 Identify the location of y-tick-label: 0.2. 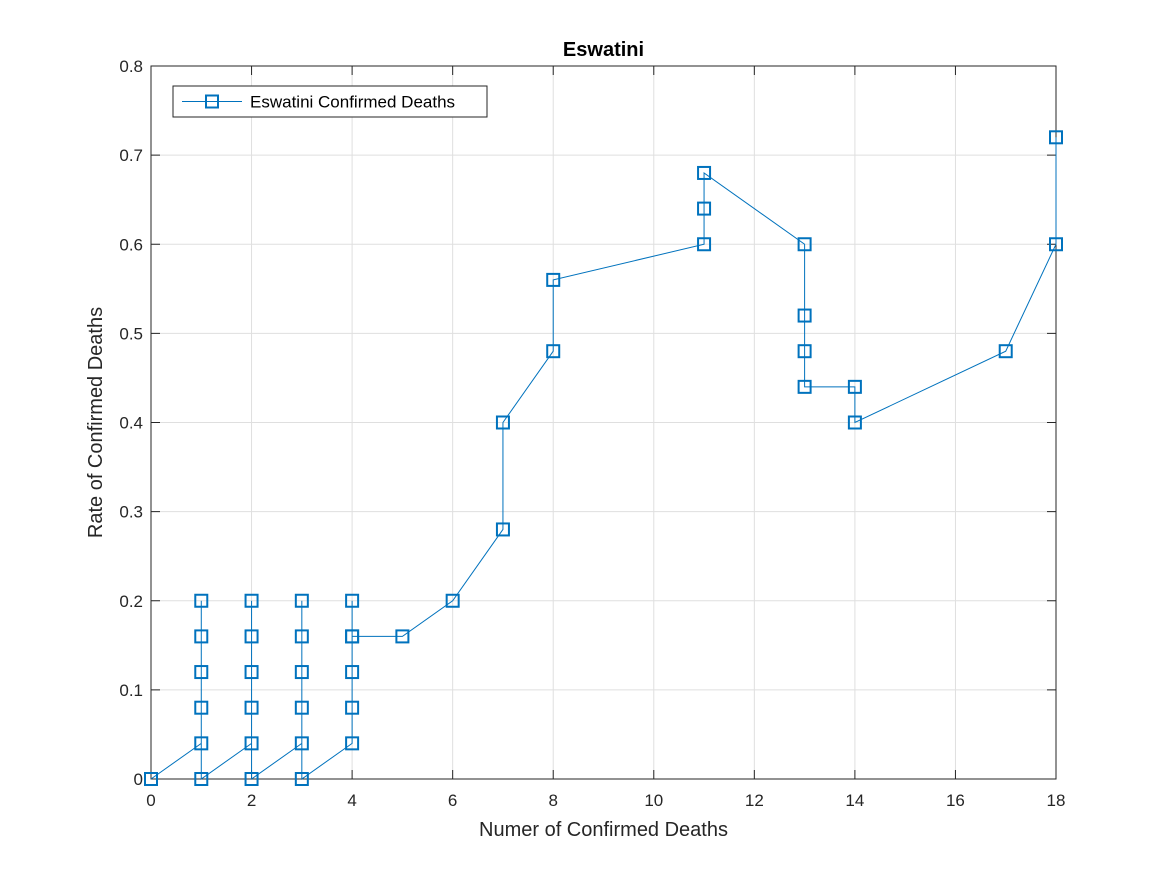
(131, 601).